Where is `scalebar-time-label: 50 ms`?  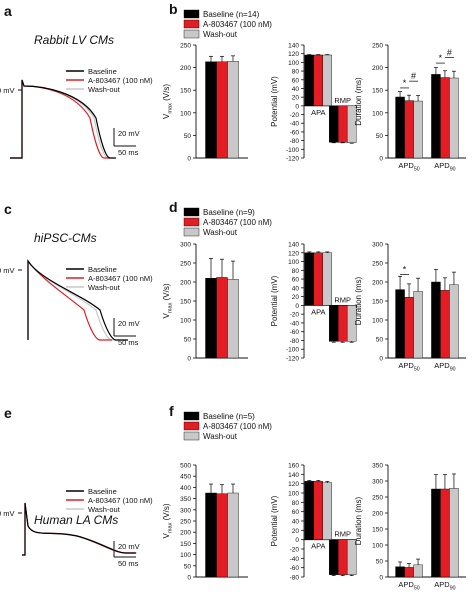
scalebar-time-label: 50 ms is located at coordinates (128, 152).